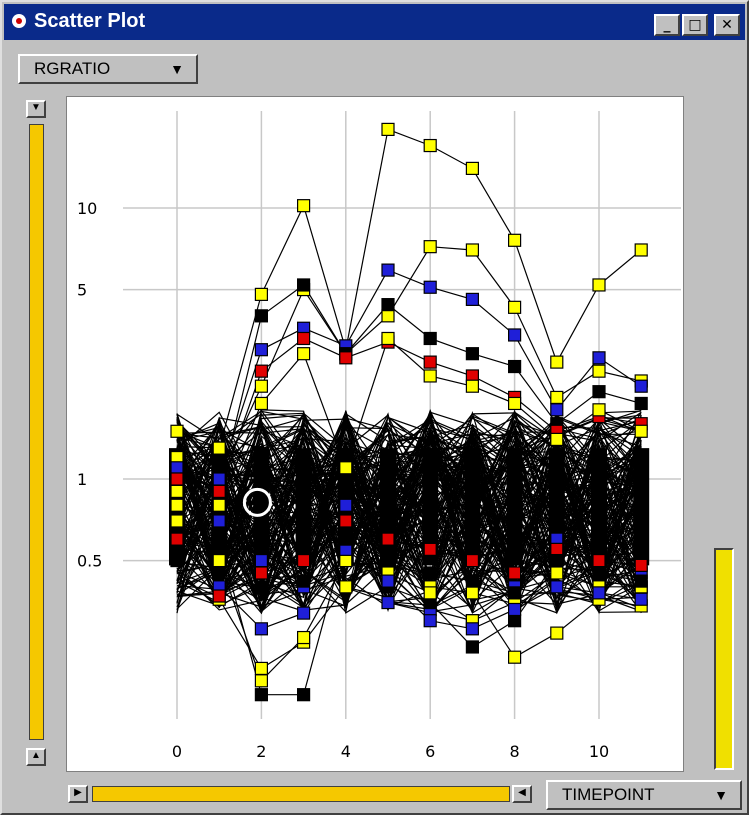 The height and width of the screenshot is (815, 749). I want to click on maximize-button: □, so click(695, 25).